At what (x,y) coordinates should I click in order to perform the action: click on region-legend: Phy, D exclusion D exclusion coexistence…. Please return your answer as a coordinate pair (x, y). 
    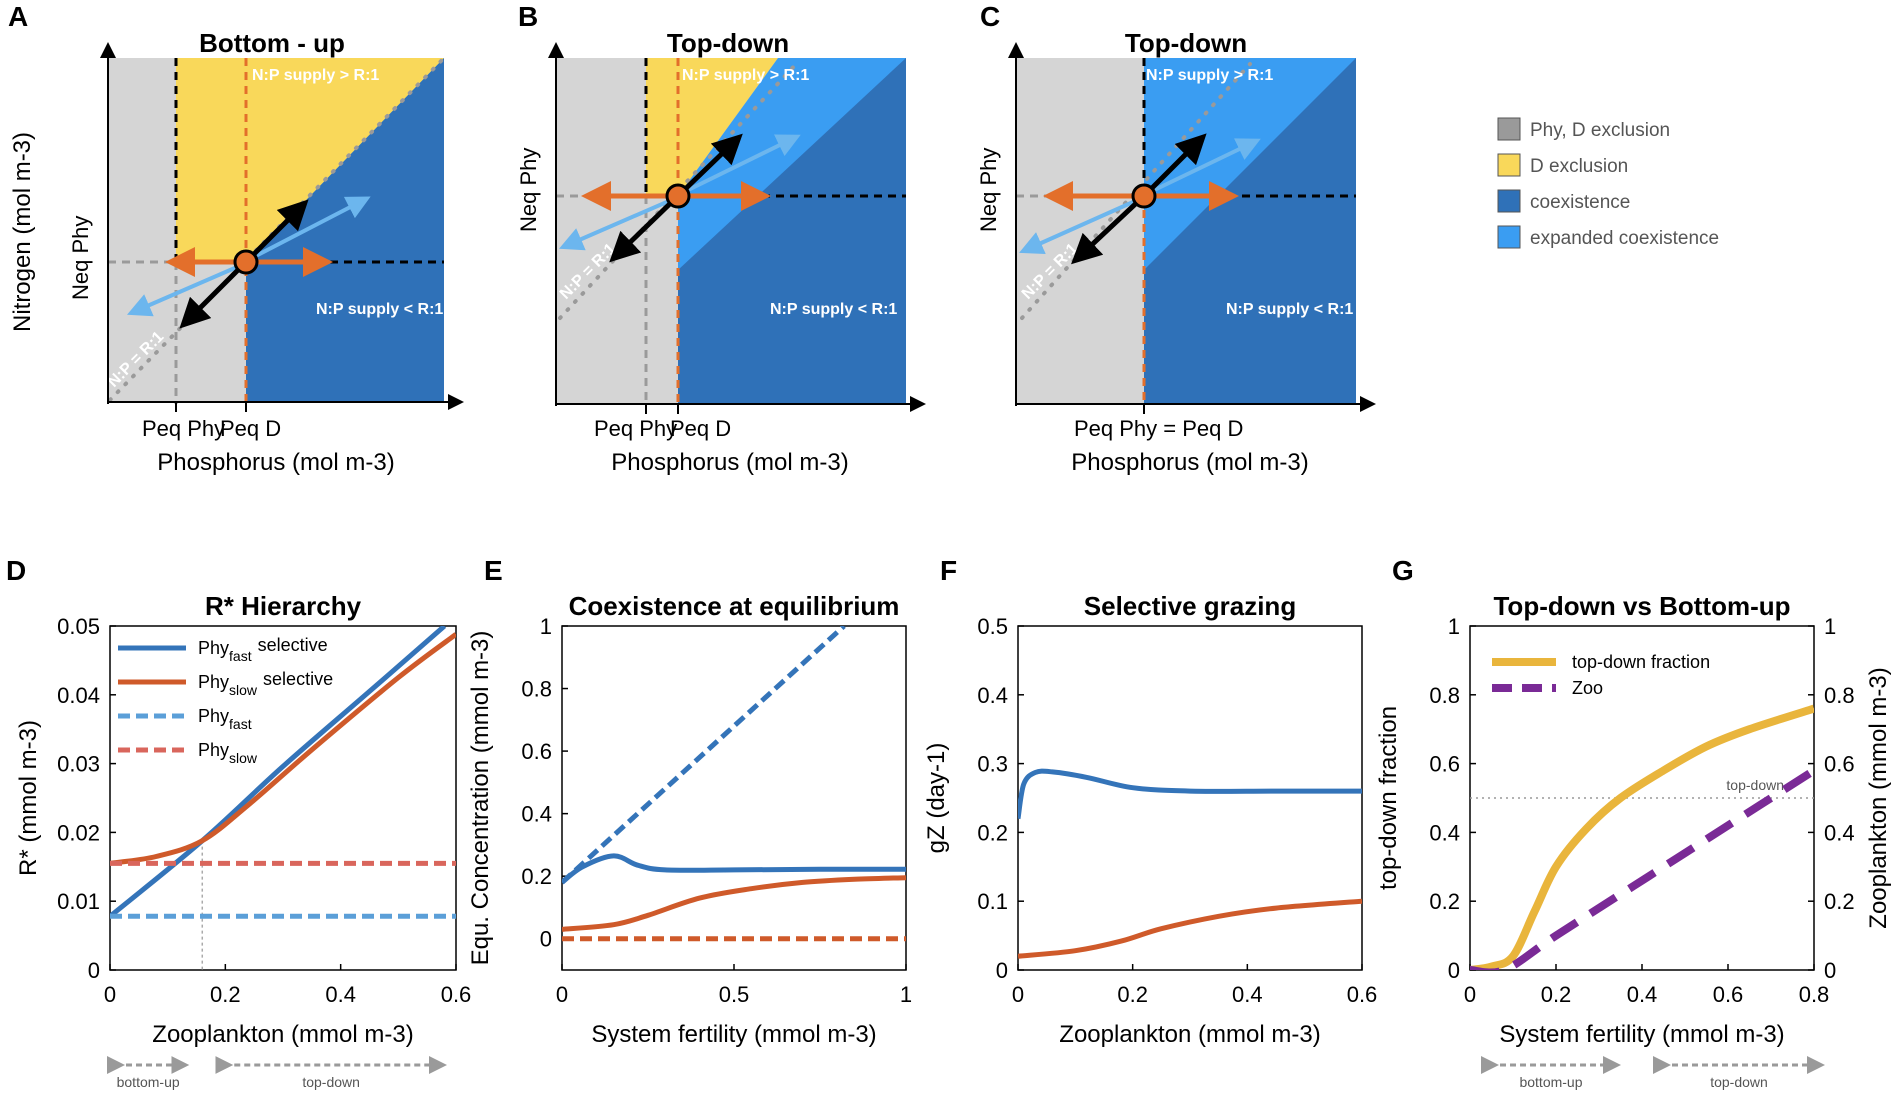
    Looking at the image, I should click on (1608, 183).